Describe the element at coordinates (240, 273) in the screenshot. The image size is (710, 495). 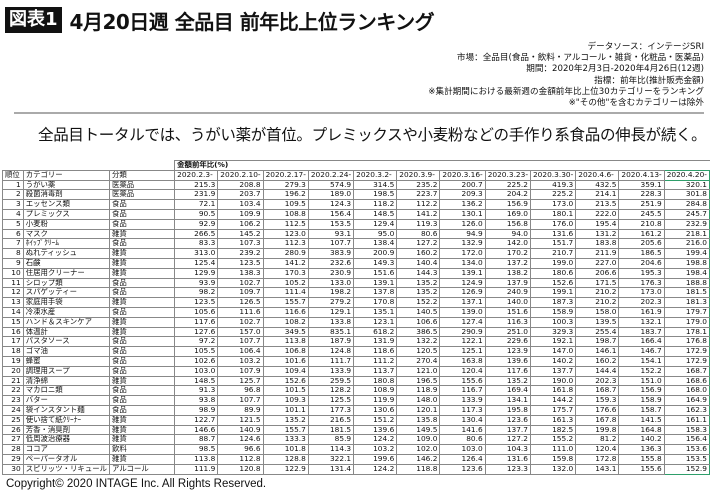
I see `value-cell: 138.3` at that location.